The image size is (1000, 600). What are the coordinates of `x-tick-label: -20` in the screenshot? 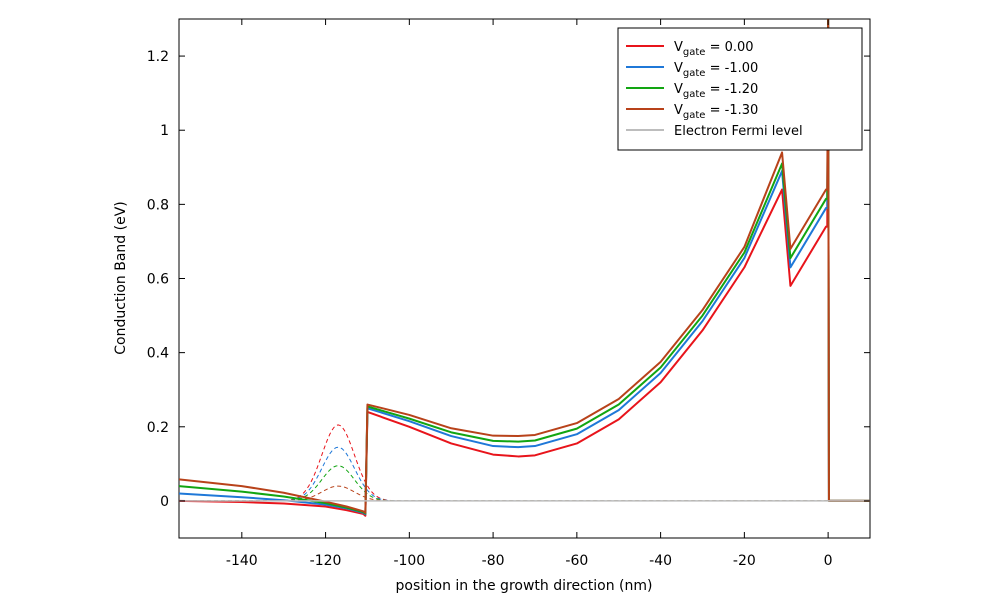 It's located at (744, 561).